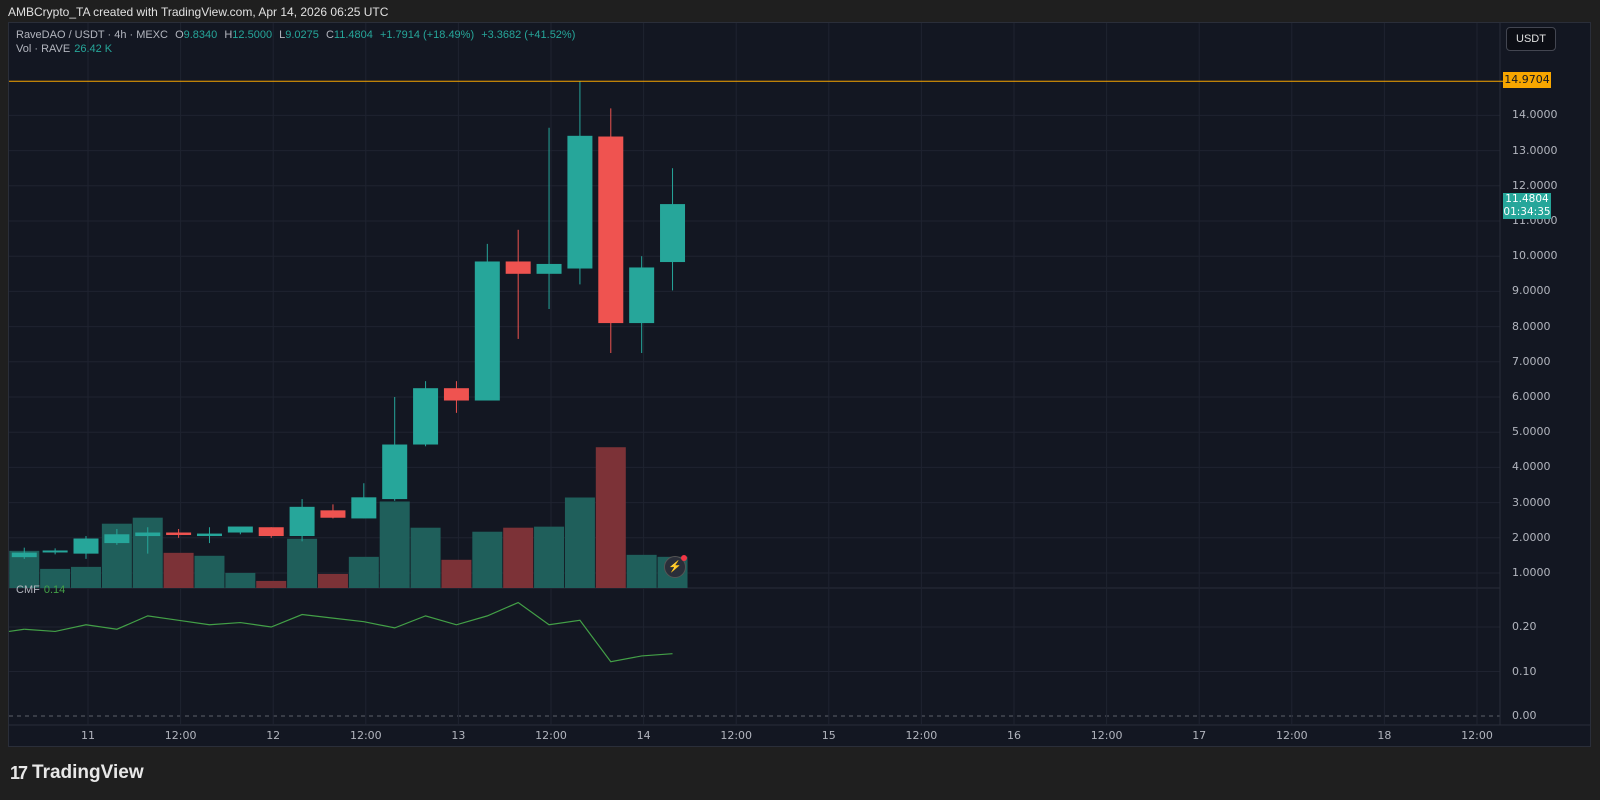  Describe the element at coordinates (1535, 150) in the screenshot. I see `price-tick-label: 13.0000` at that location.